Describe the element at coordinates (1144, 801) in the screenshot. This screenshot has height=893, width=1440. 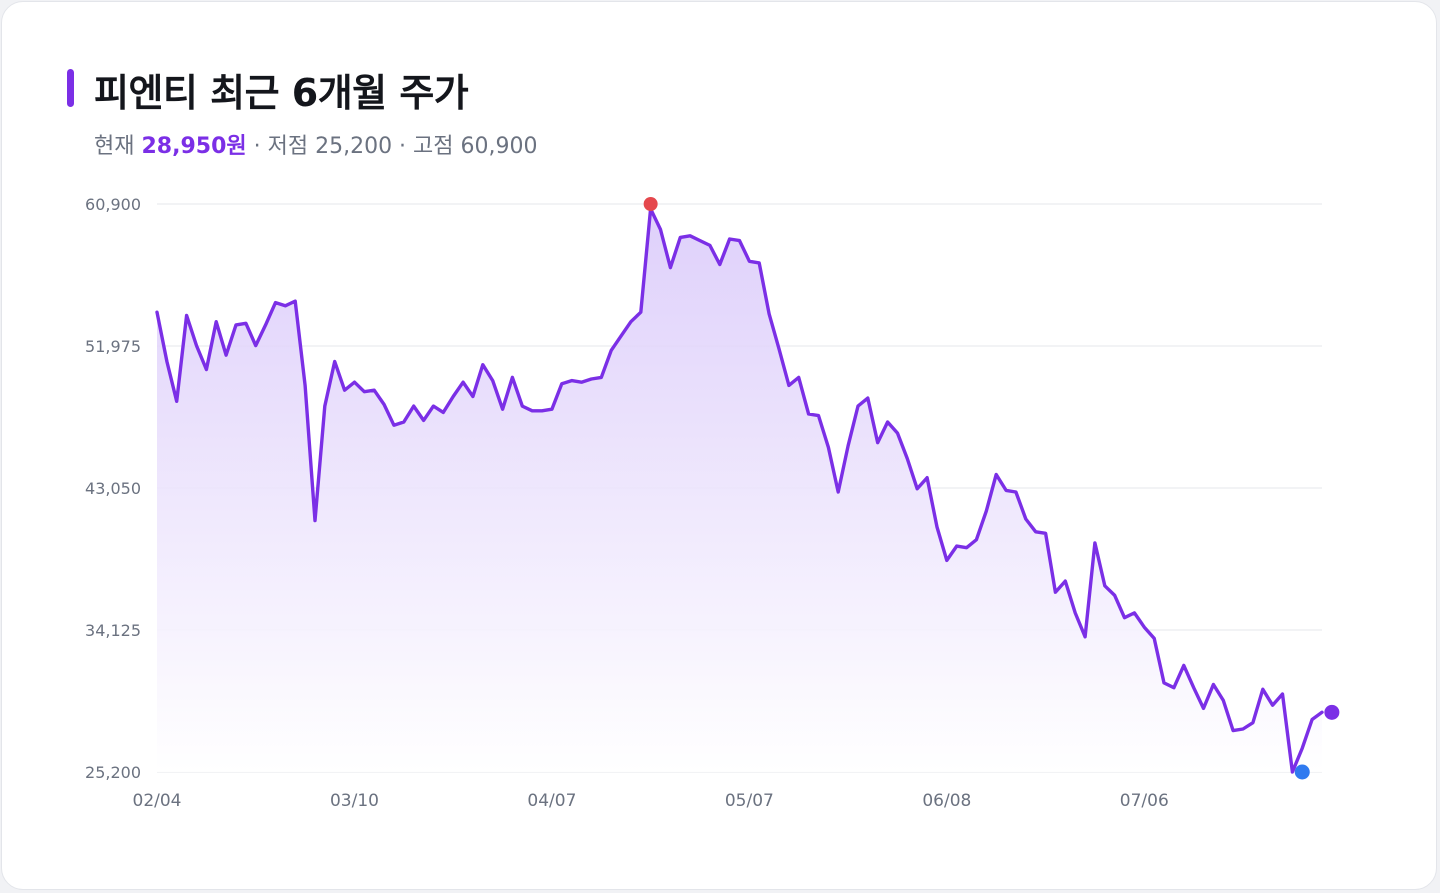
I see `x-tick-label: 07/06` at that location.